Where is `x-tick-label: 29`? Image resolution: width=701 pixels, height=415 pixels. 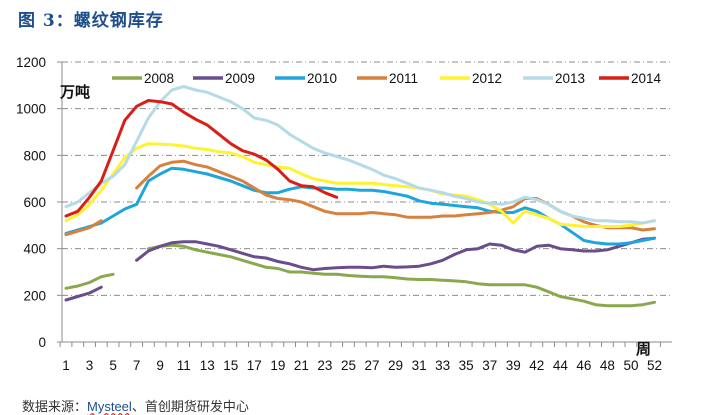 x-tick-label: 29 is located at coordinates (395, 365).